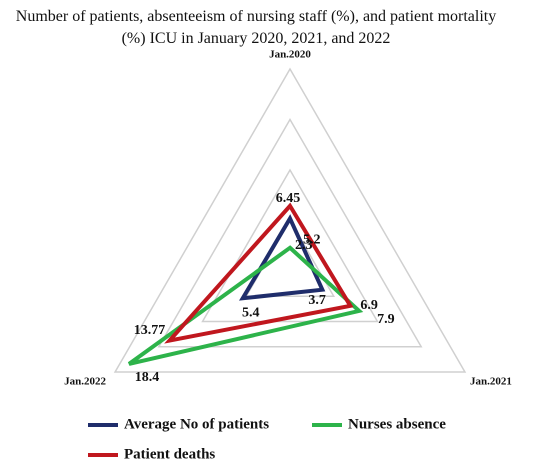  I want to click on data-label: 5.4, so click(251, 312).